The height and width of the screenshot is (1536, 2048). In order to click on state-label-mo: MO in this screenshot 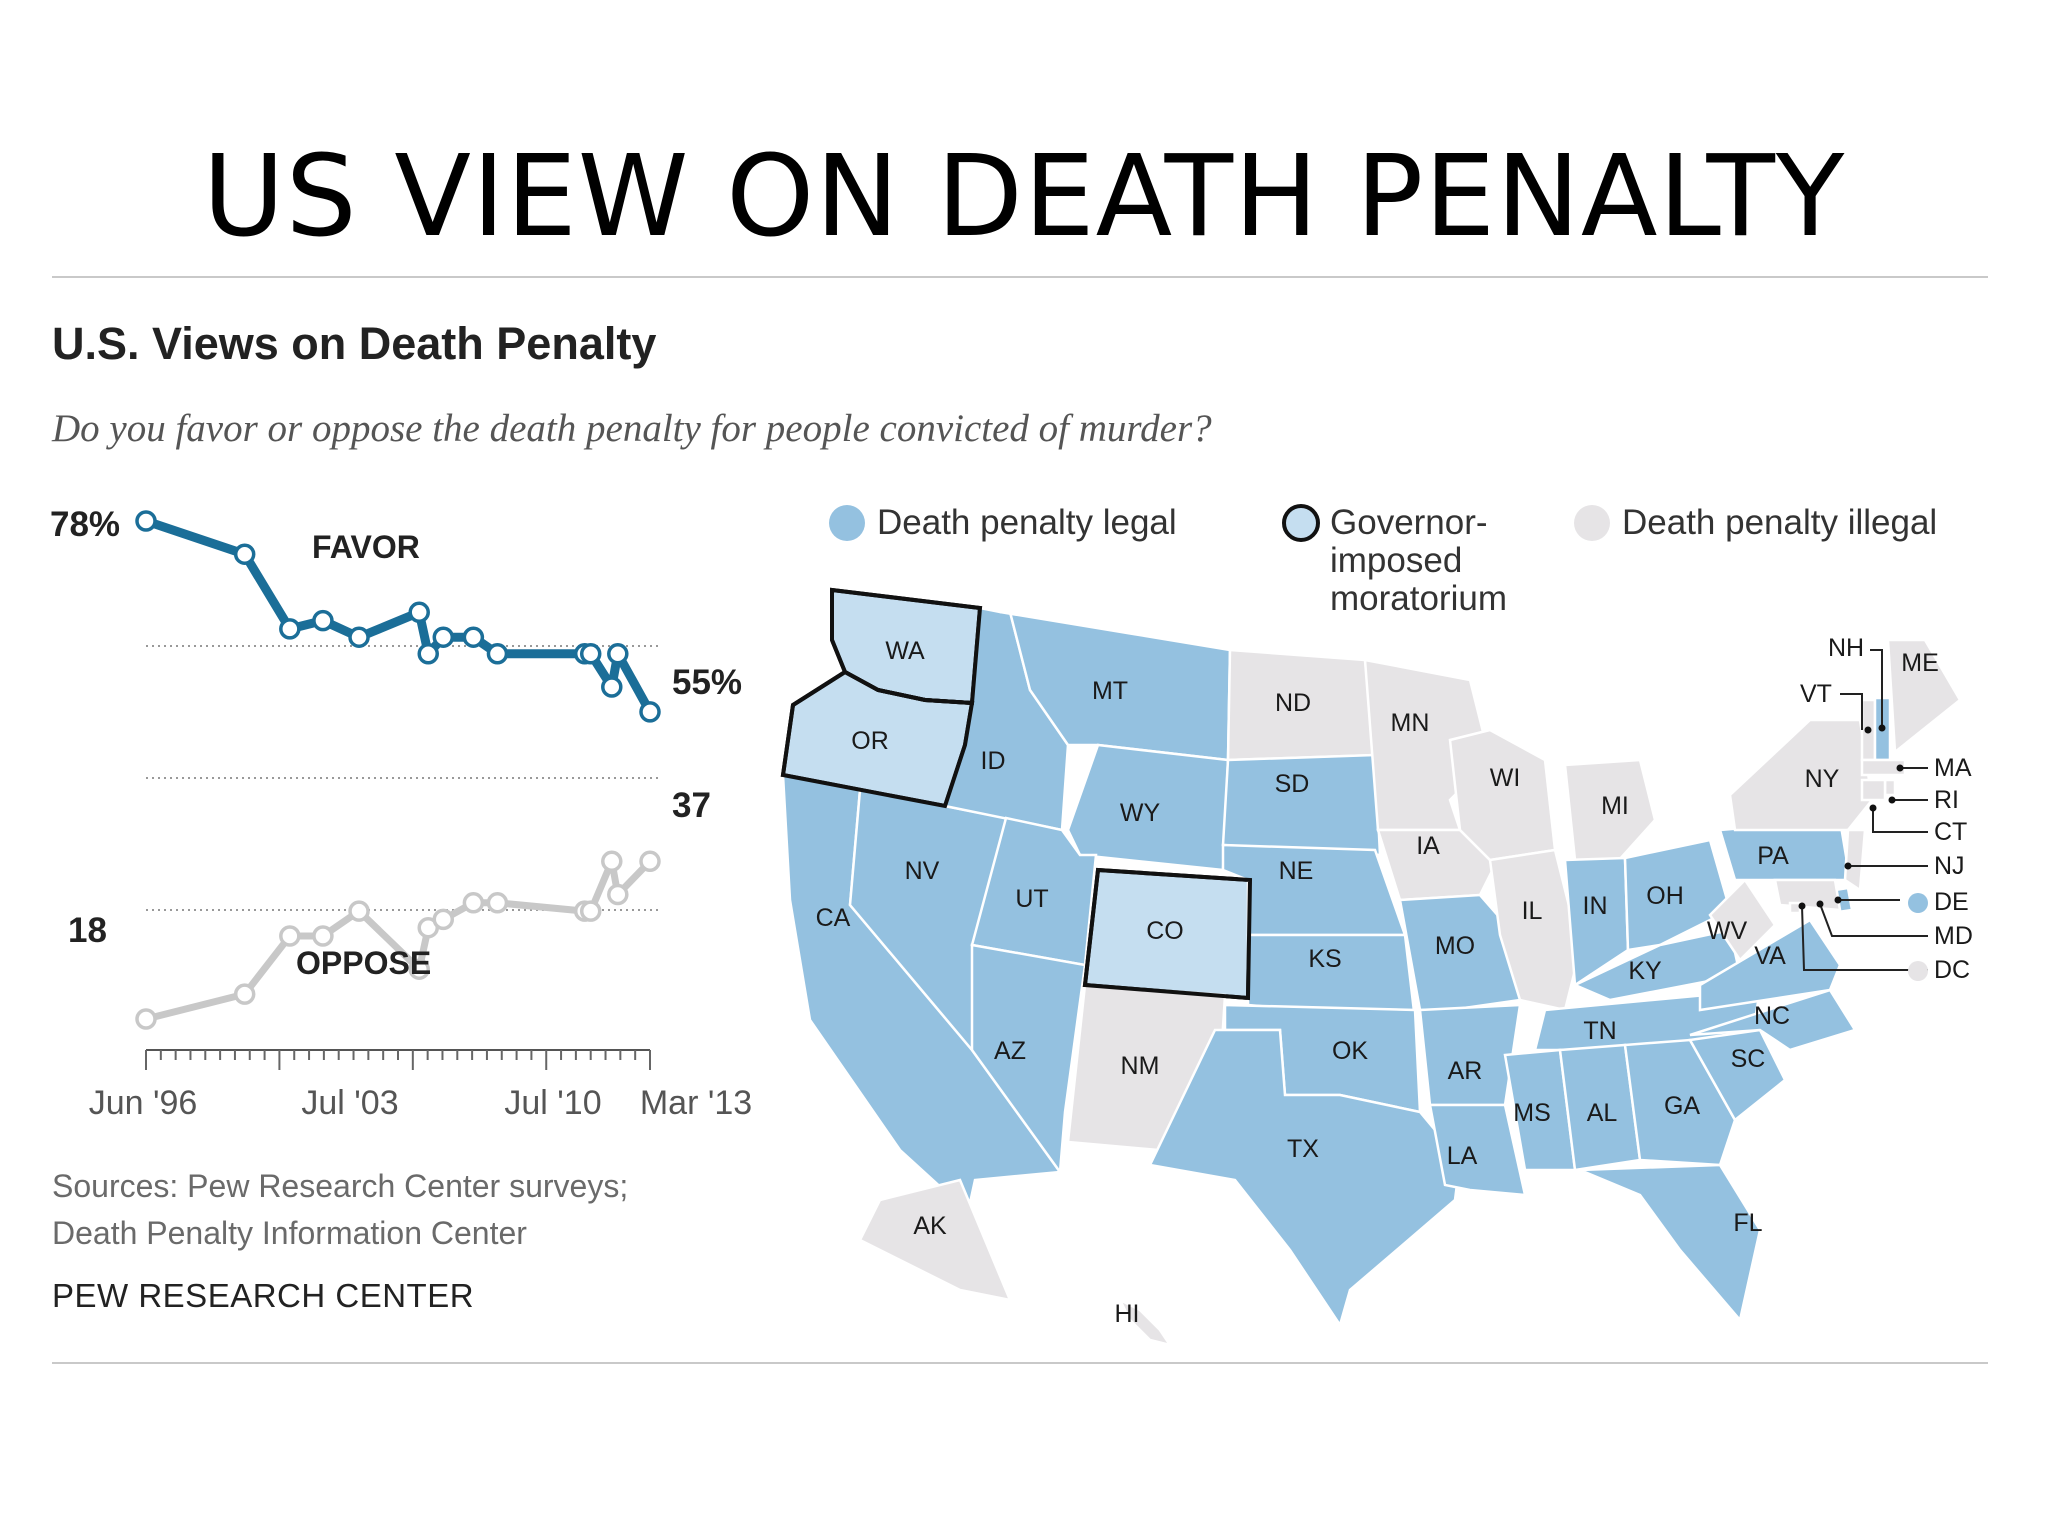, I will do `click(1455, 946)`.